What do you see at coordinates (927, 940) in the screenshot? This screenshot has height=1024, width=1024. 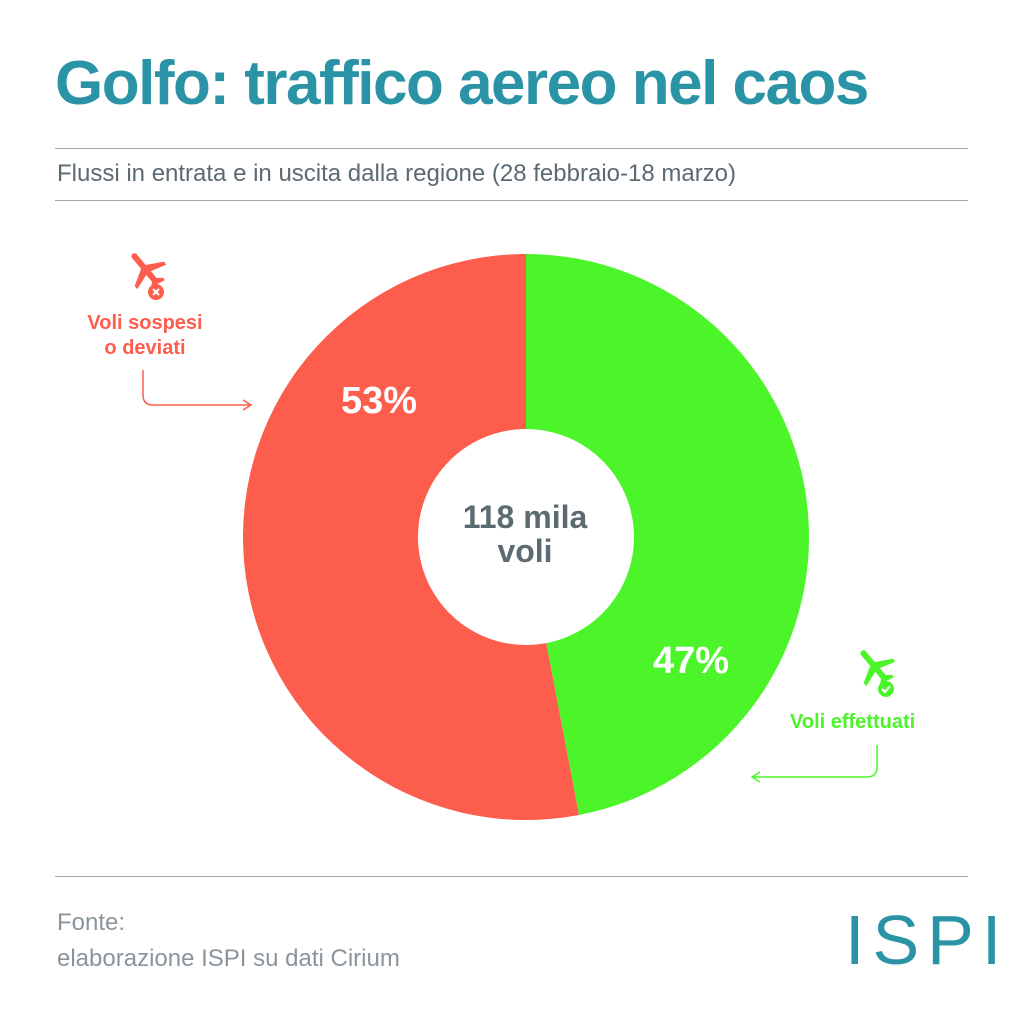 I see `ispi-logo: ISPI` at bounding box center [927, 940].